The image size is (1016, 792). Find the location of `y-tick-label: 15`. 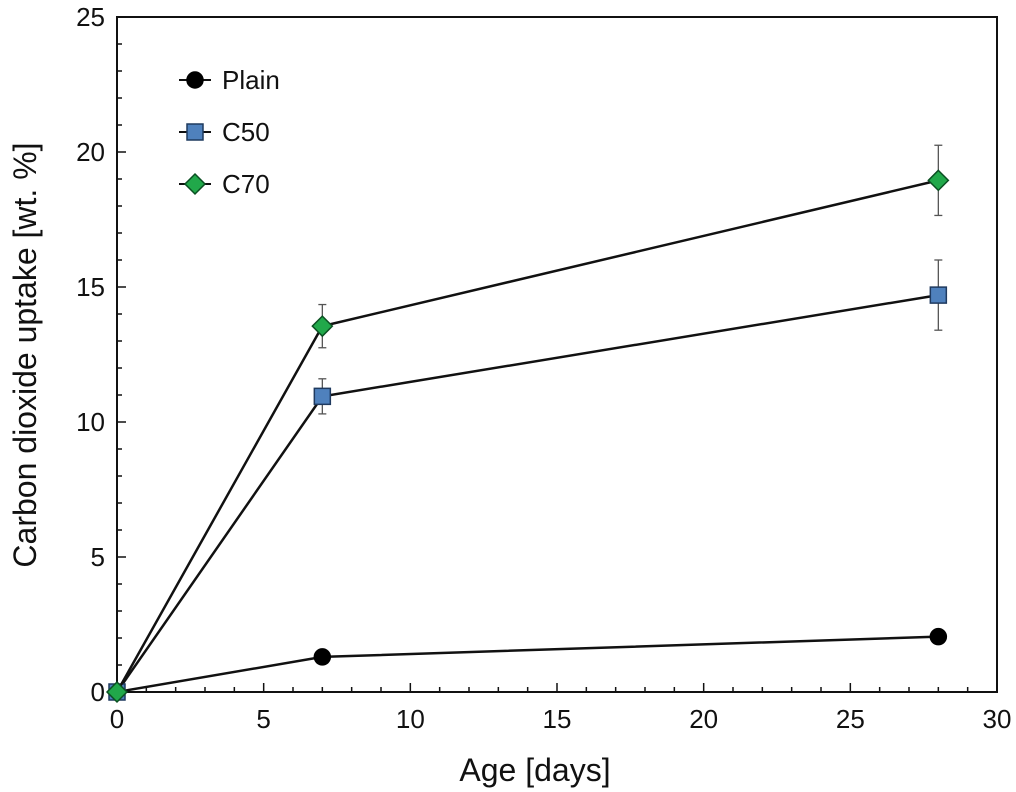

y-tick-label: 15 is located at coordinates (90, 287).